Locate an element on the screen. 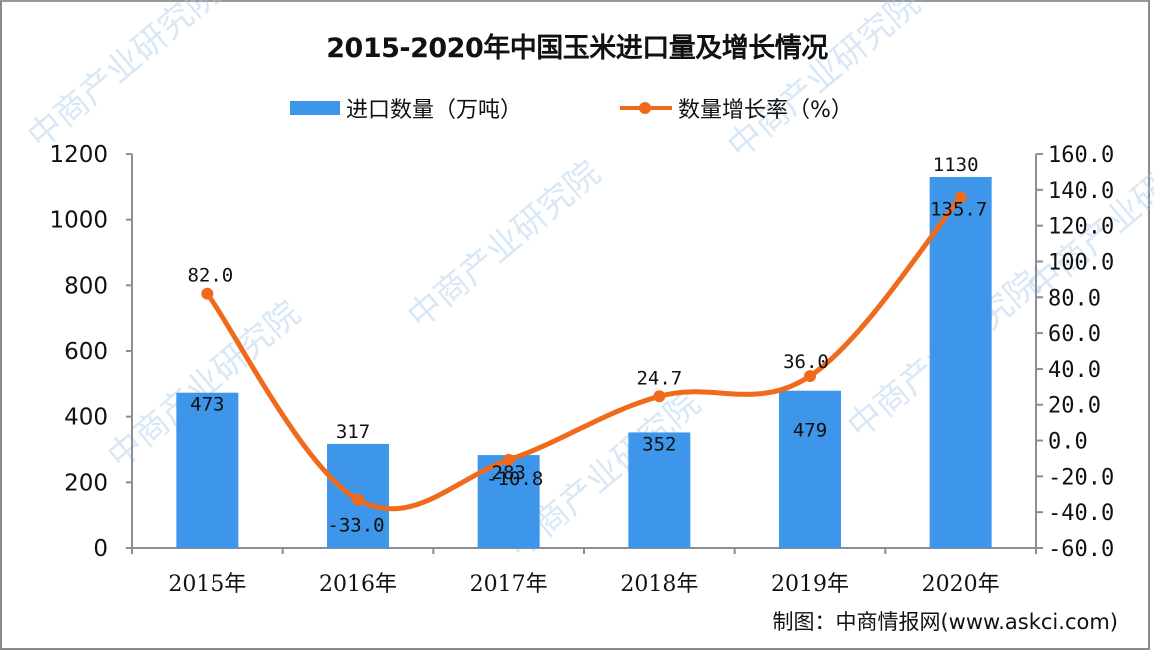 The height and width of the screenshot is (654, 1154). bar-value-label: 317 is located at coordinates (353, 432).